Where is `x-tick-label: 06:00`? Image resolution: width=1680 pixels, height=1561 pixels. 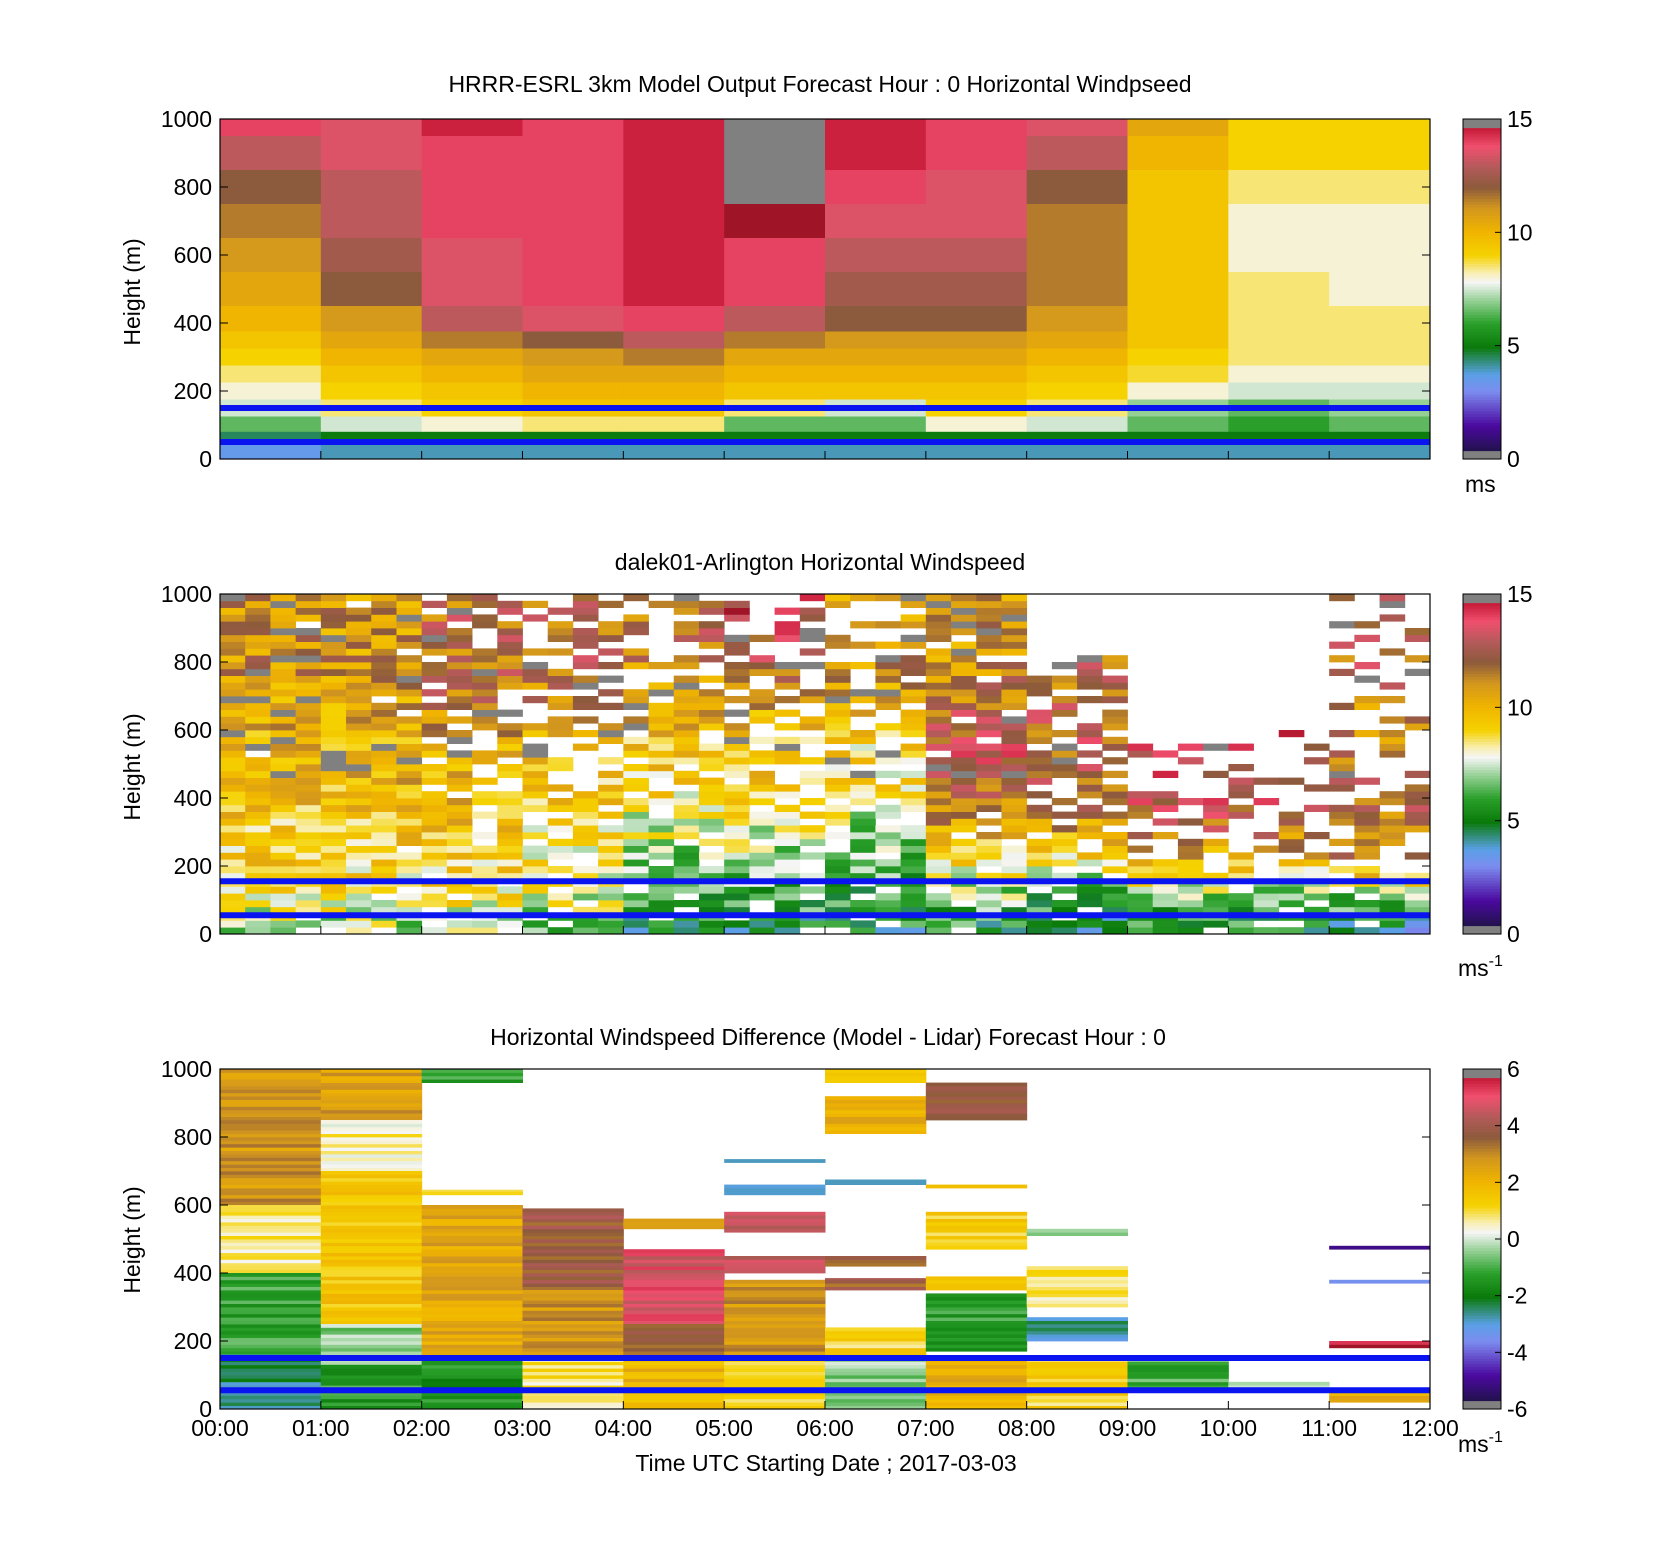
x-tick-label: 06:00 is located at coordinates (825, 1428).